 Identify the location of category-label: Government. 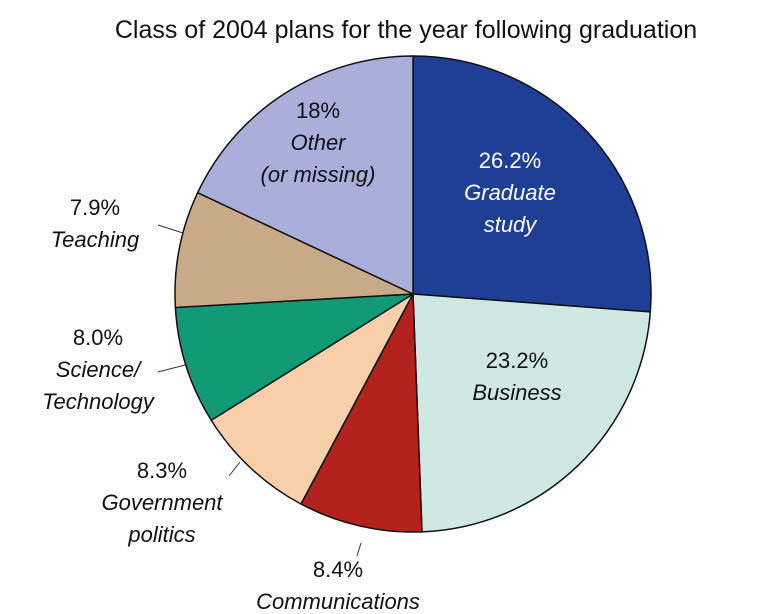
(162, 502).